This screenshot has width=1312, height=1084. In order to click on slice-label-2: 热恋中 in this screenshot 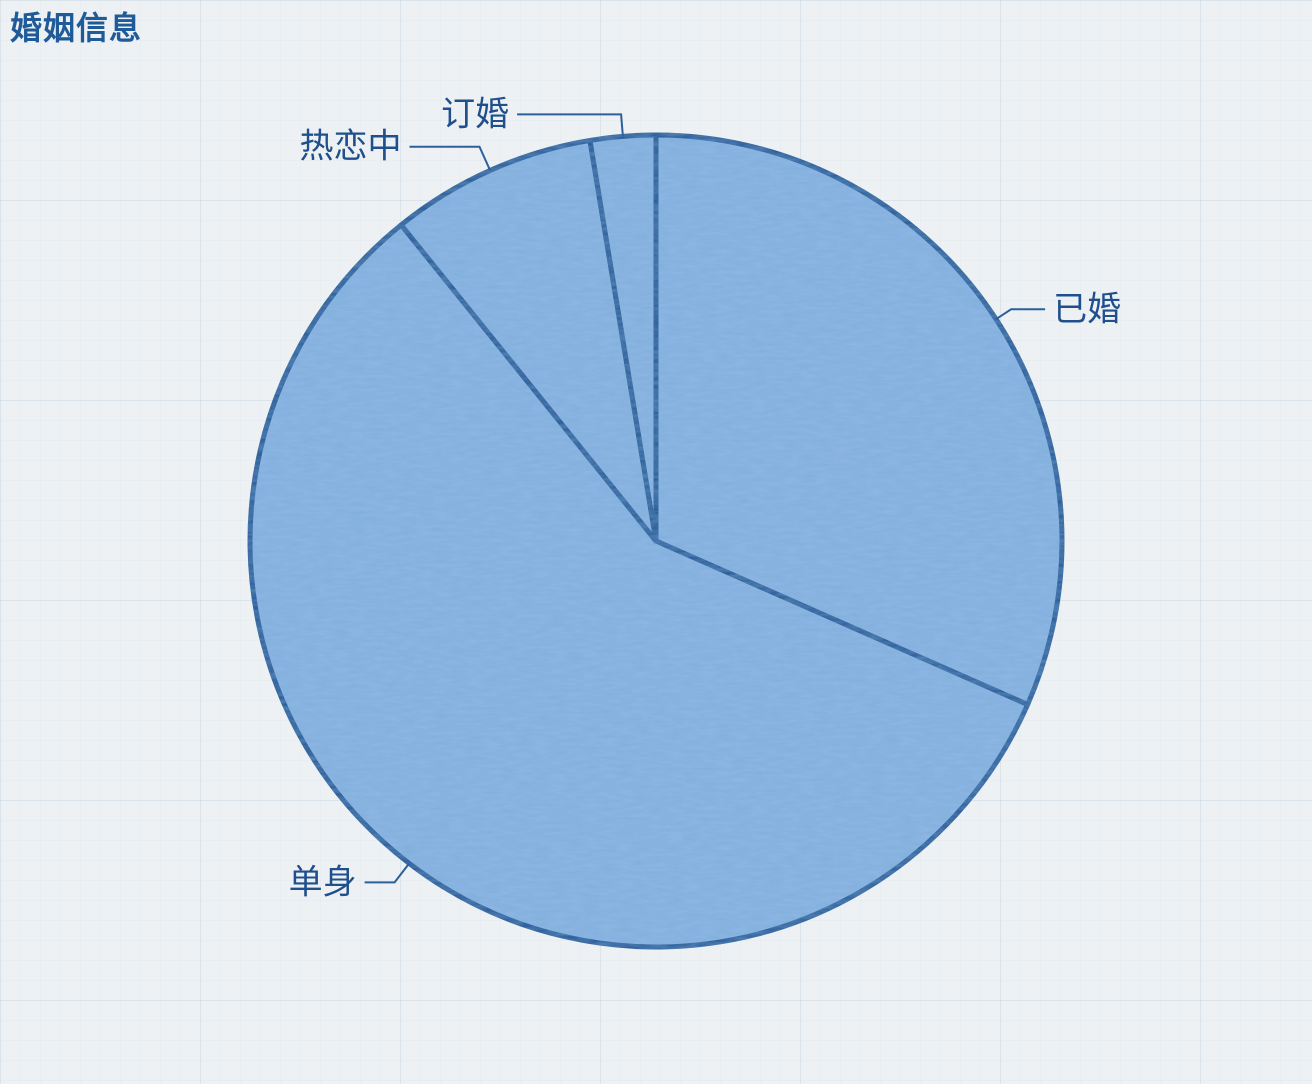, I will do `click(351, 147)`.